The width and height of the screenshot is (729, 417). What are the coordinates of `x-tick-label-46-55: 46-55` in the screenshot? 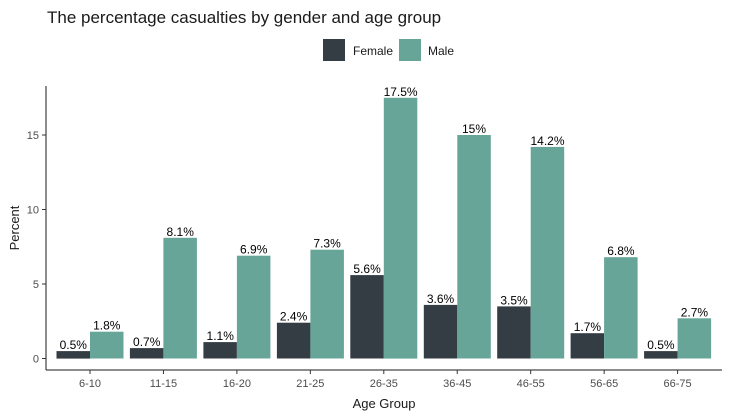 It's located at (531, 384).